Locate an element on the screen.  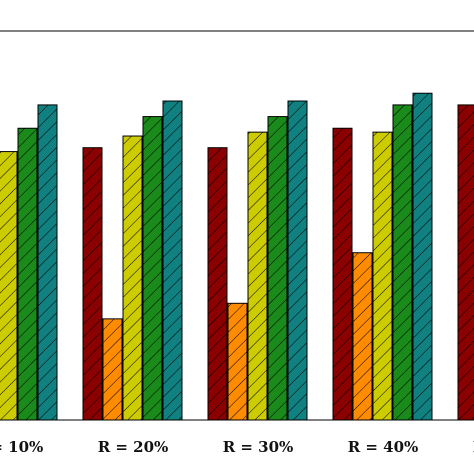
bar-hatch-series3-cat4 is located at coordinates (382, 276).